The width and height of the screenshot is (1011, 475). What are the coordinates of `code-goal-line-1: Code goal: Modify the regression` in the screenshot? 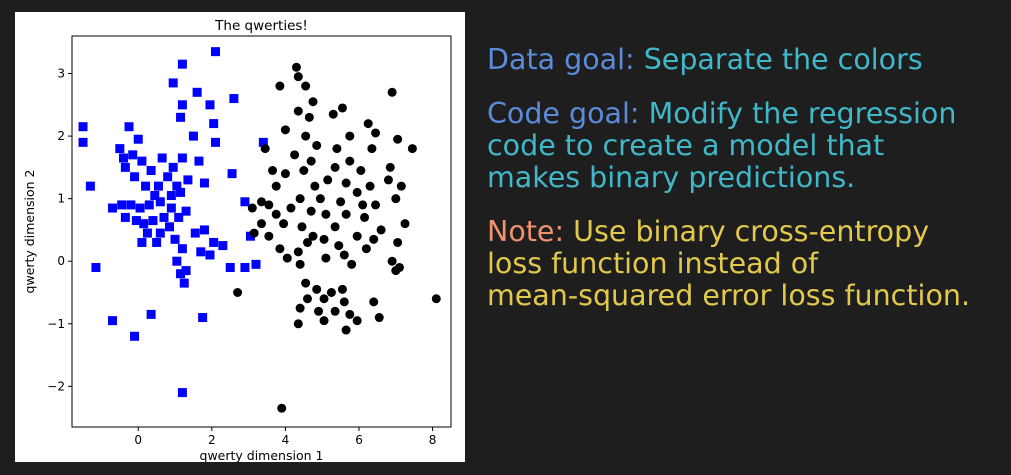 It's located at (747, 114).